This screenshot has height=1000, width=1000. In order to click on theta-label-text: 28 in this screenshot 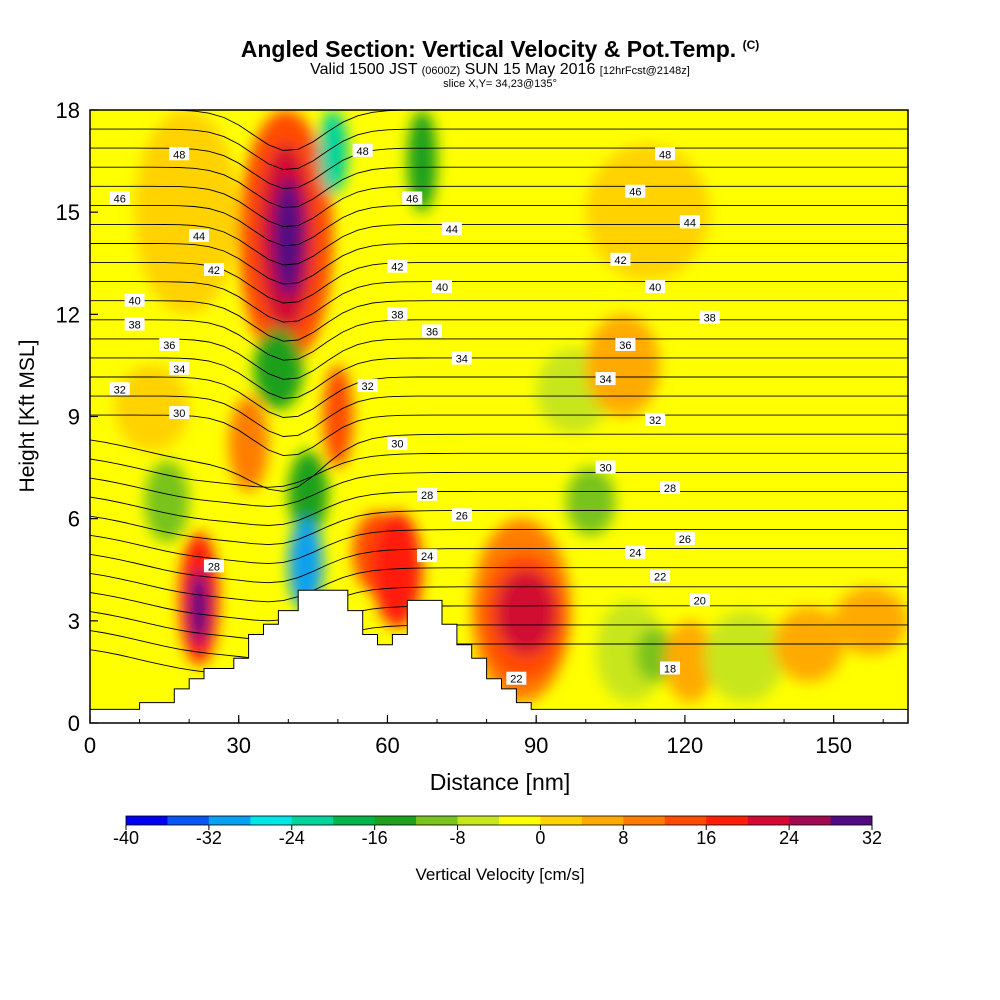, I will do `click(670, 489)`.